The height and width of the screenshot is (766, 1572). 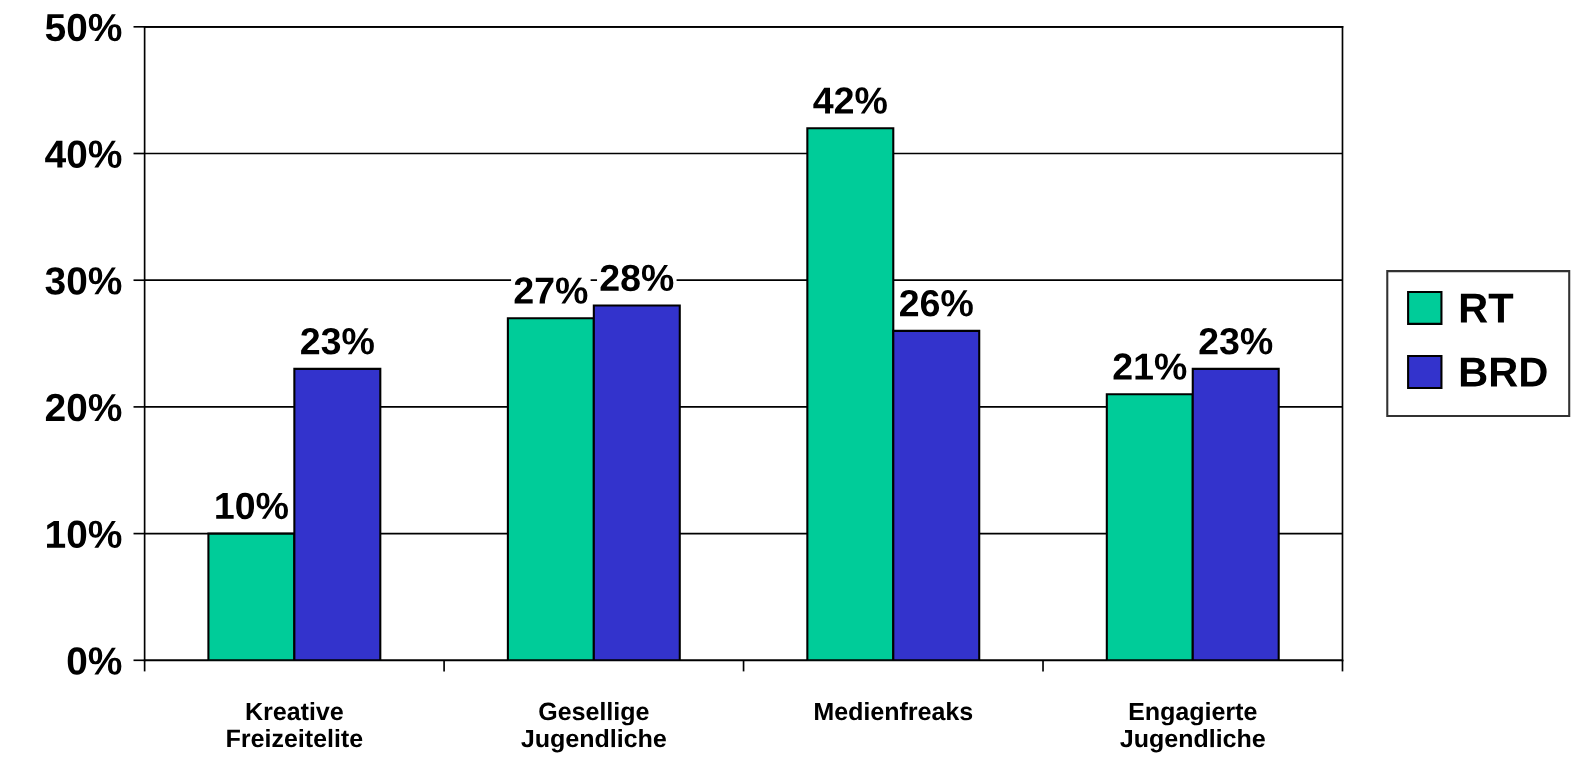 What do you see at coordinates (83, 154) in the screenshot?
I see `y-tick-label: 40%` at bounding box center [83, 154].